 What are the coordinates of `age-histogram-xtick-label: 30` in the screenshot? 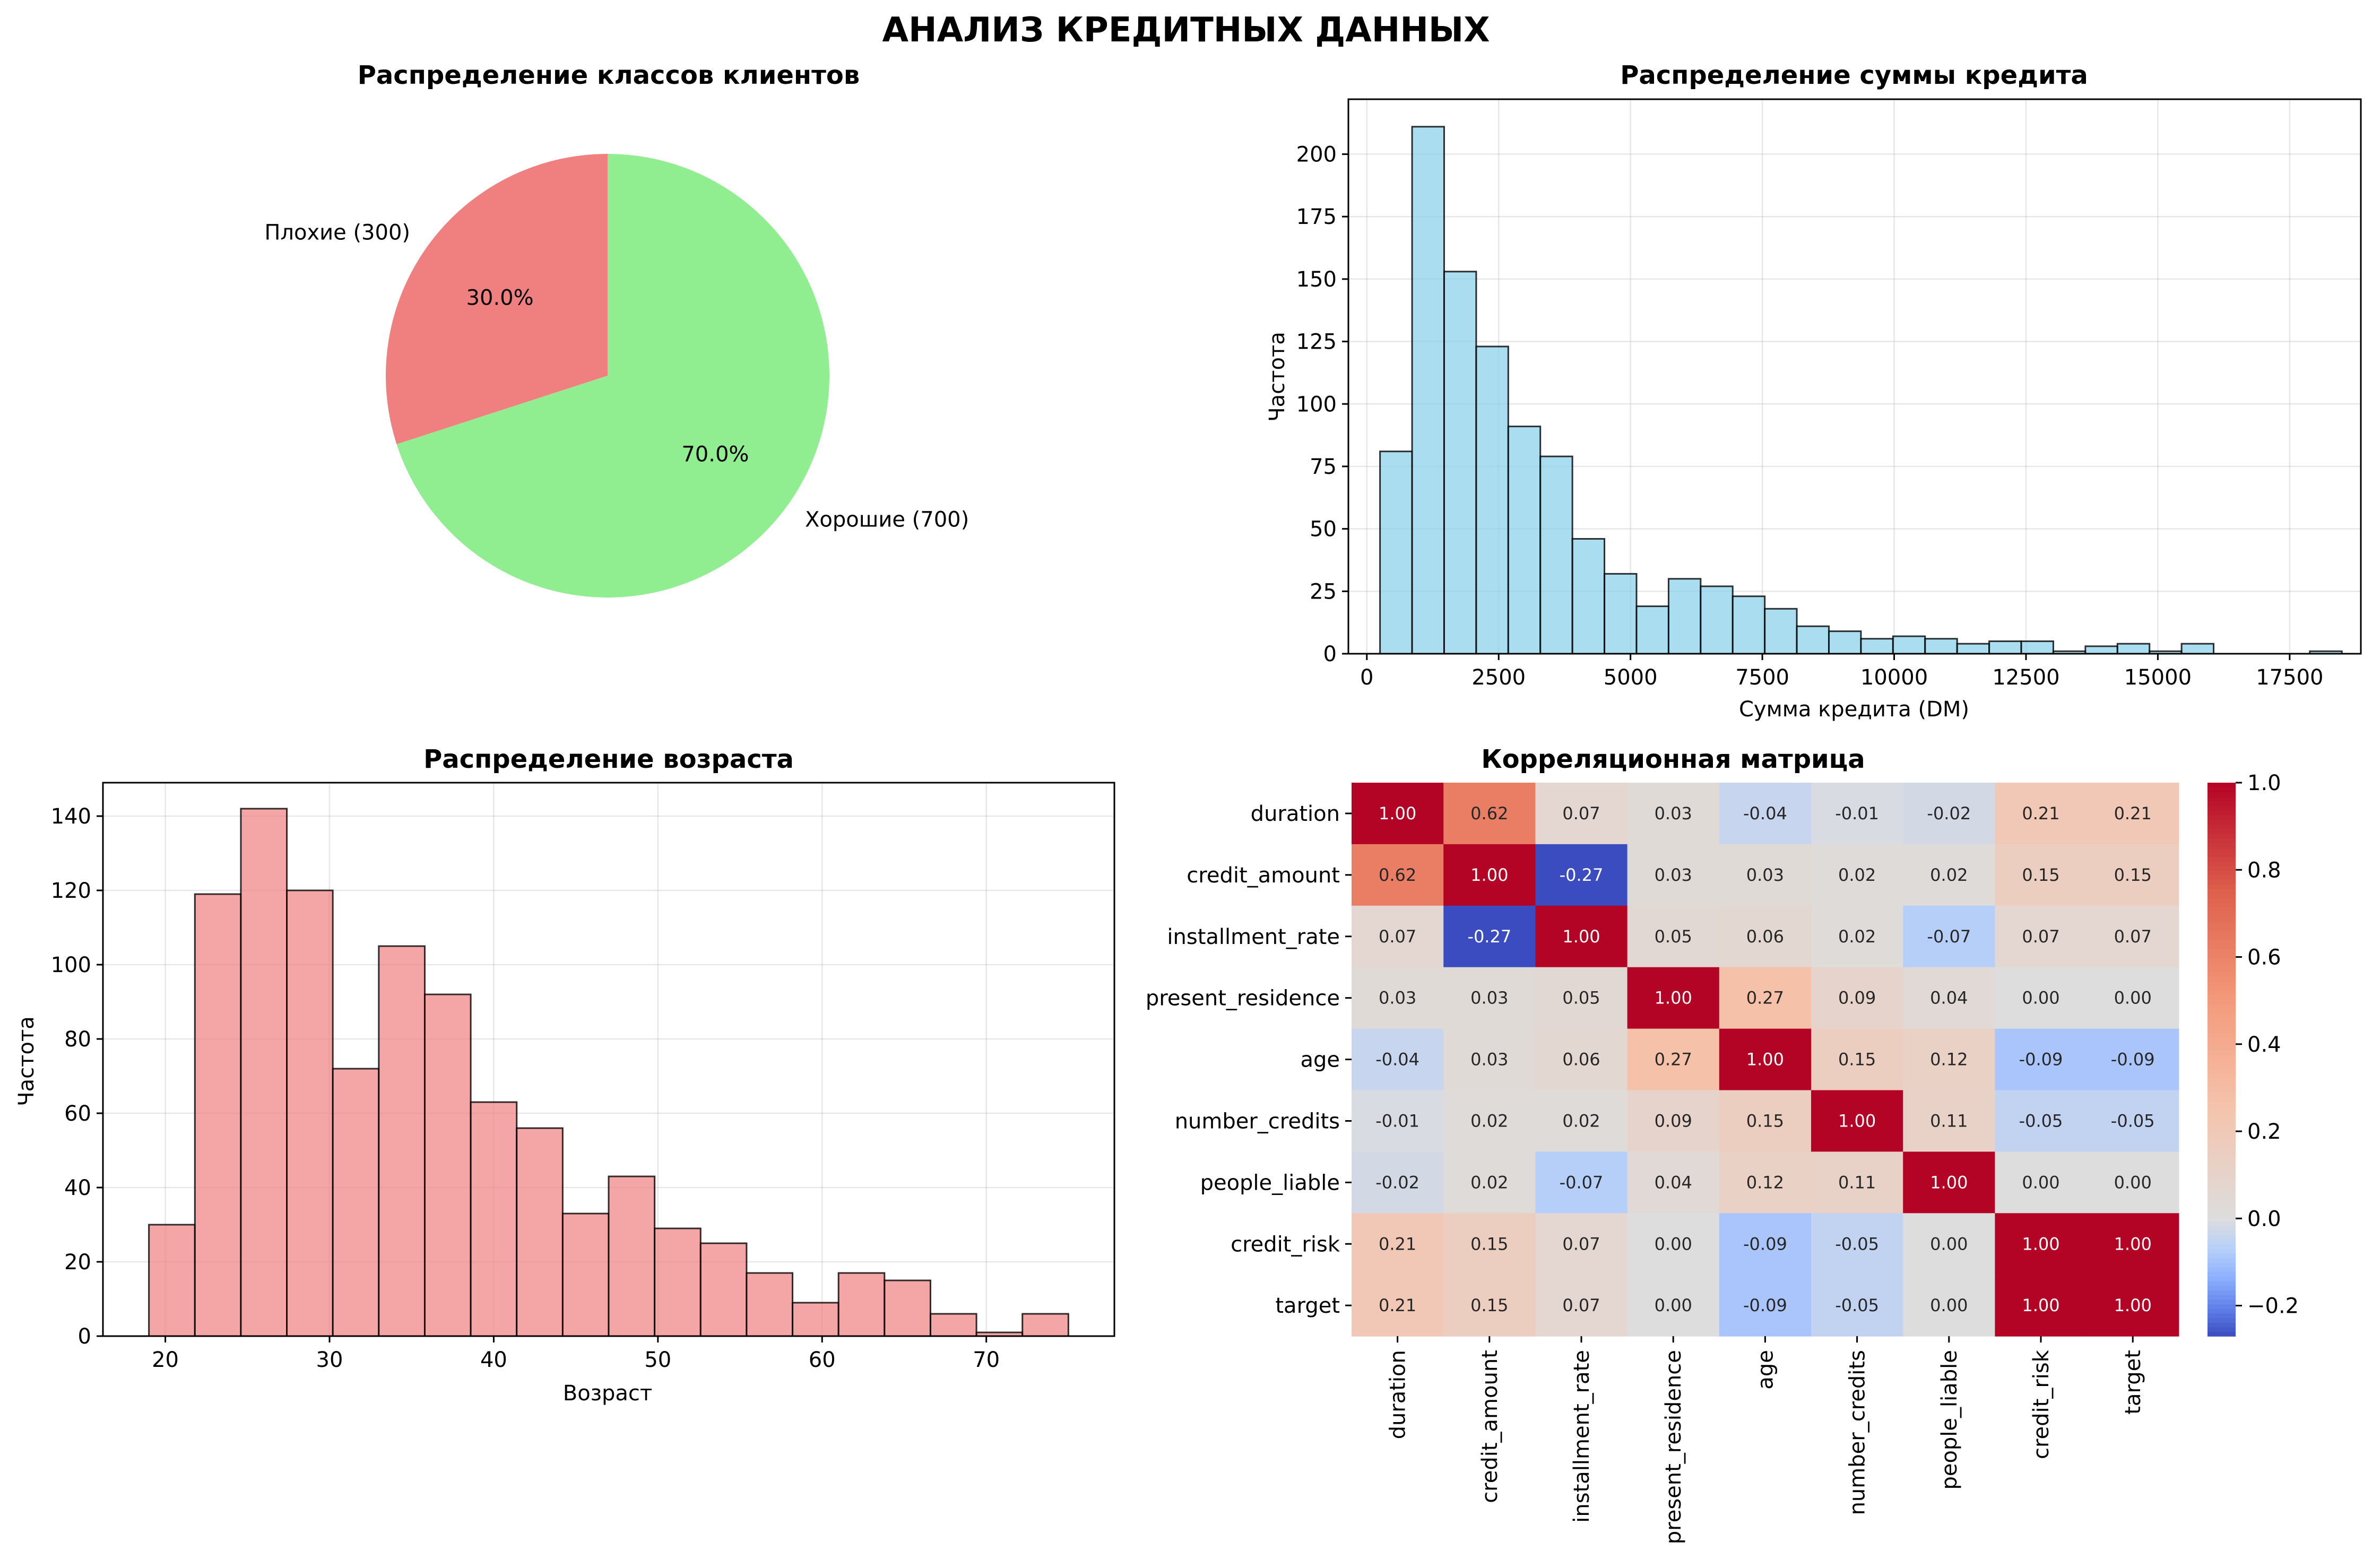 It's located at (329, 1360).